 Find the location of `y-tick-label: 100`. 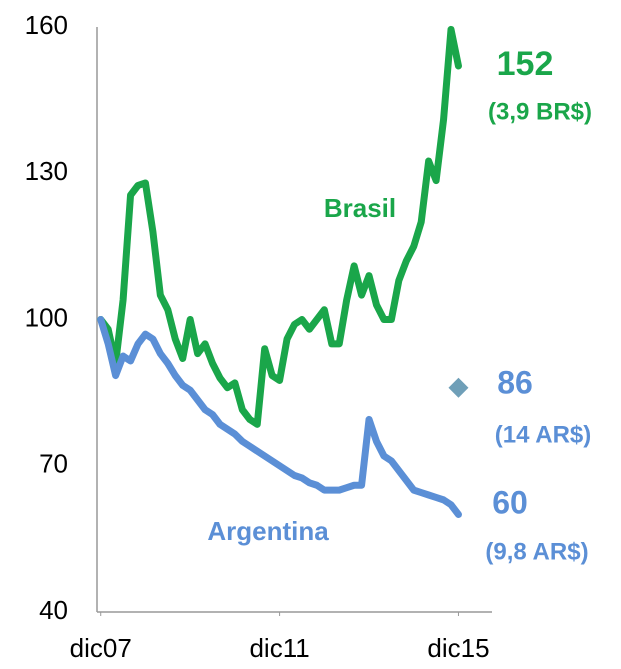

y-tick-label: 100 is located at coordinates (46, 317).